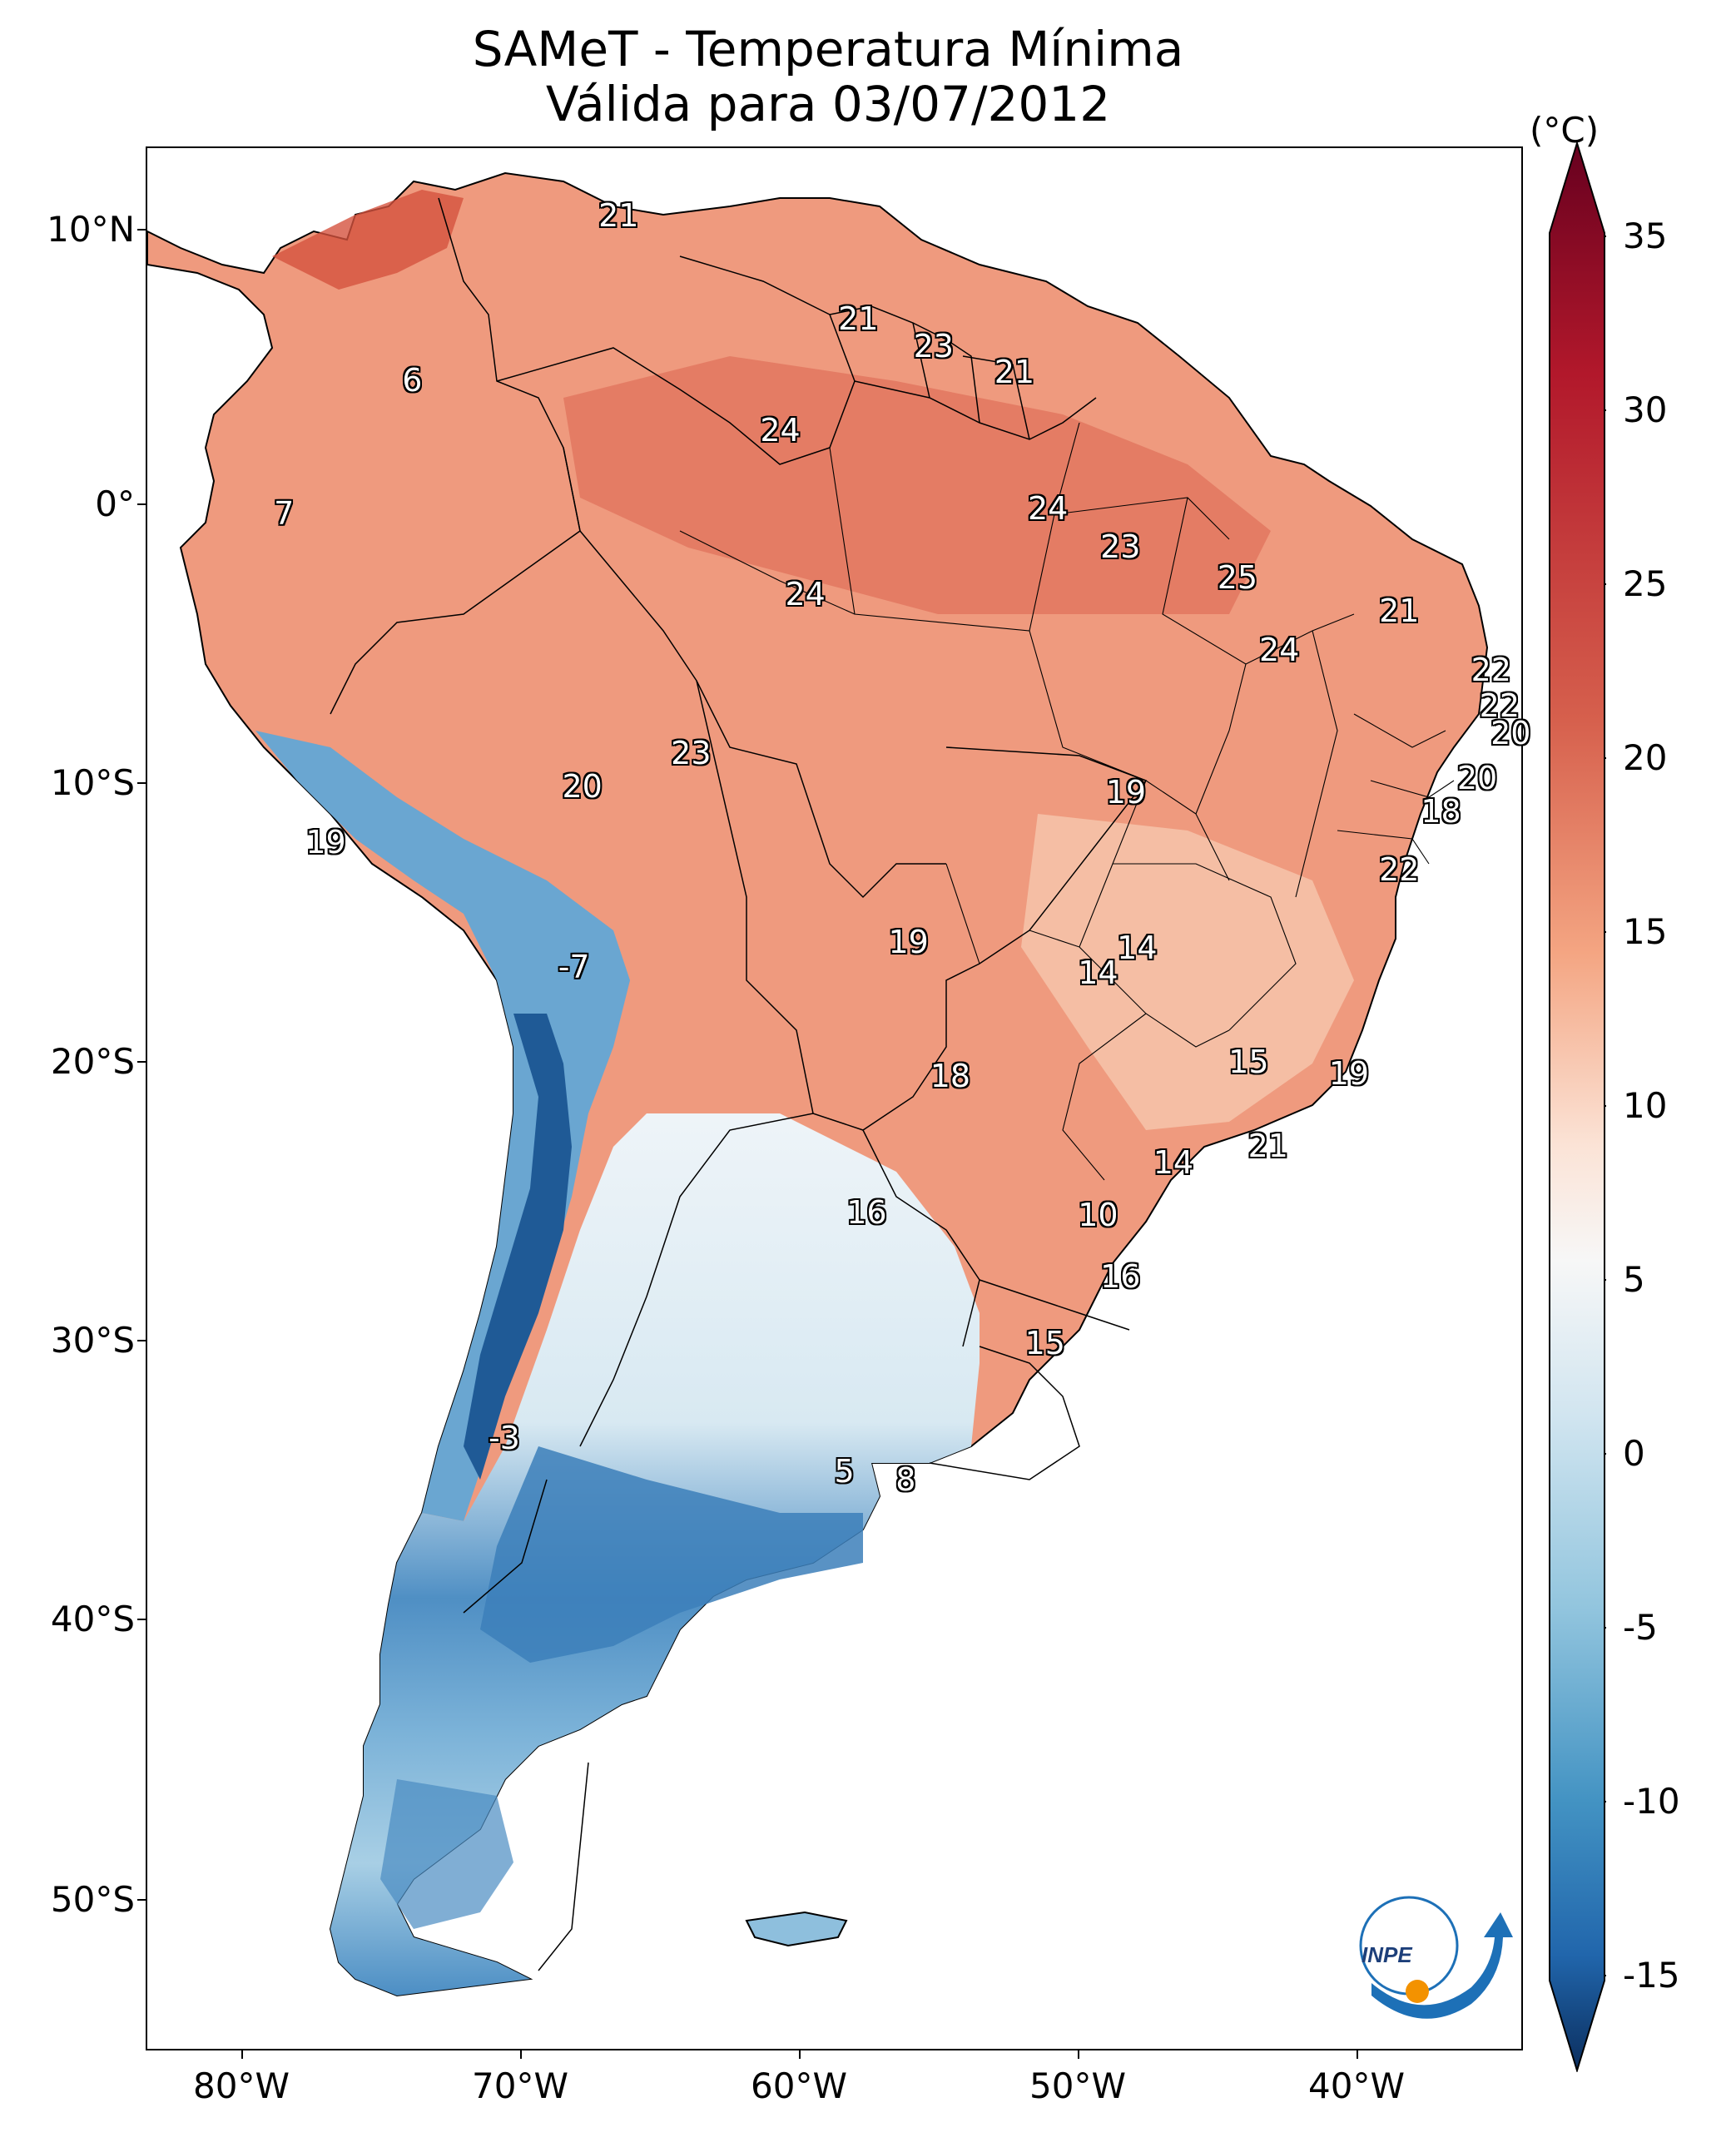 This screenshot has height=2152, width=1736. Describe the element at coordinates (1436, 1957) in the screenshot. I see `inpe-logo: INPE` at that location.